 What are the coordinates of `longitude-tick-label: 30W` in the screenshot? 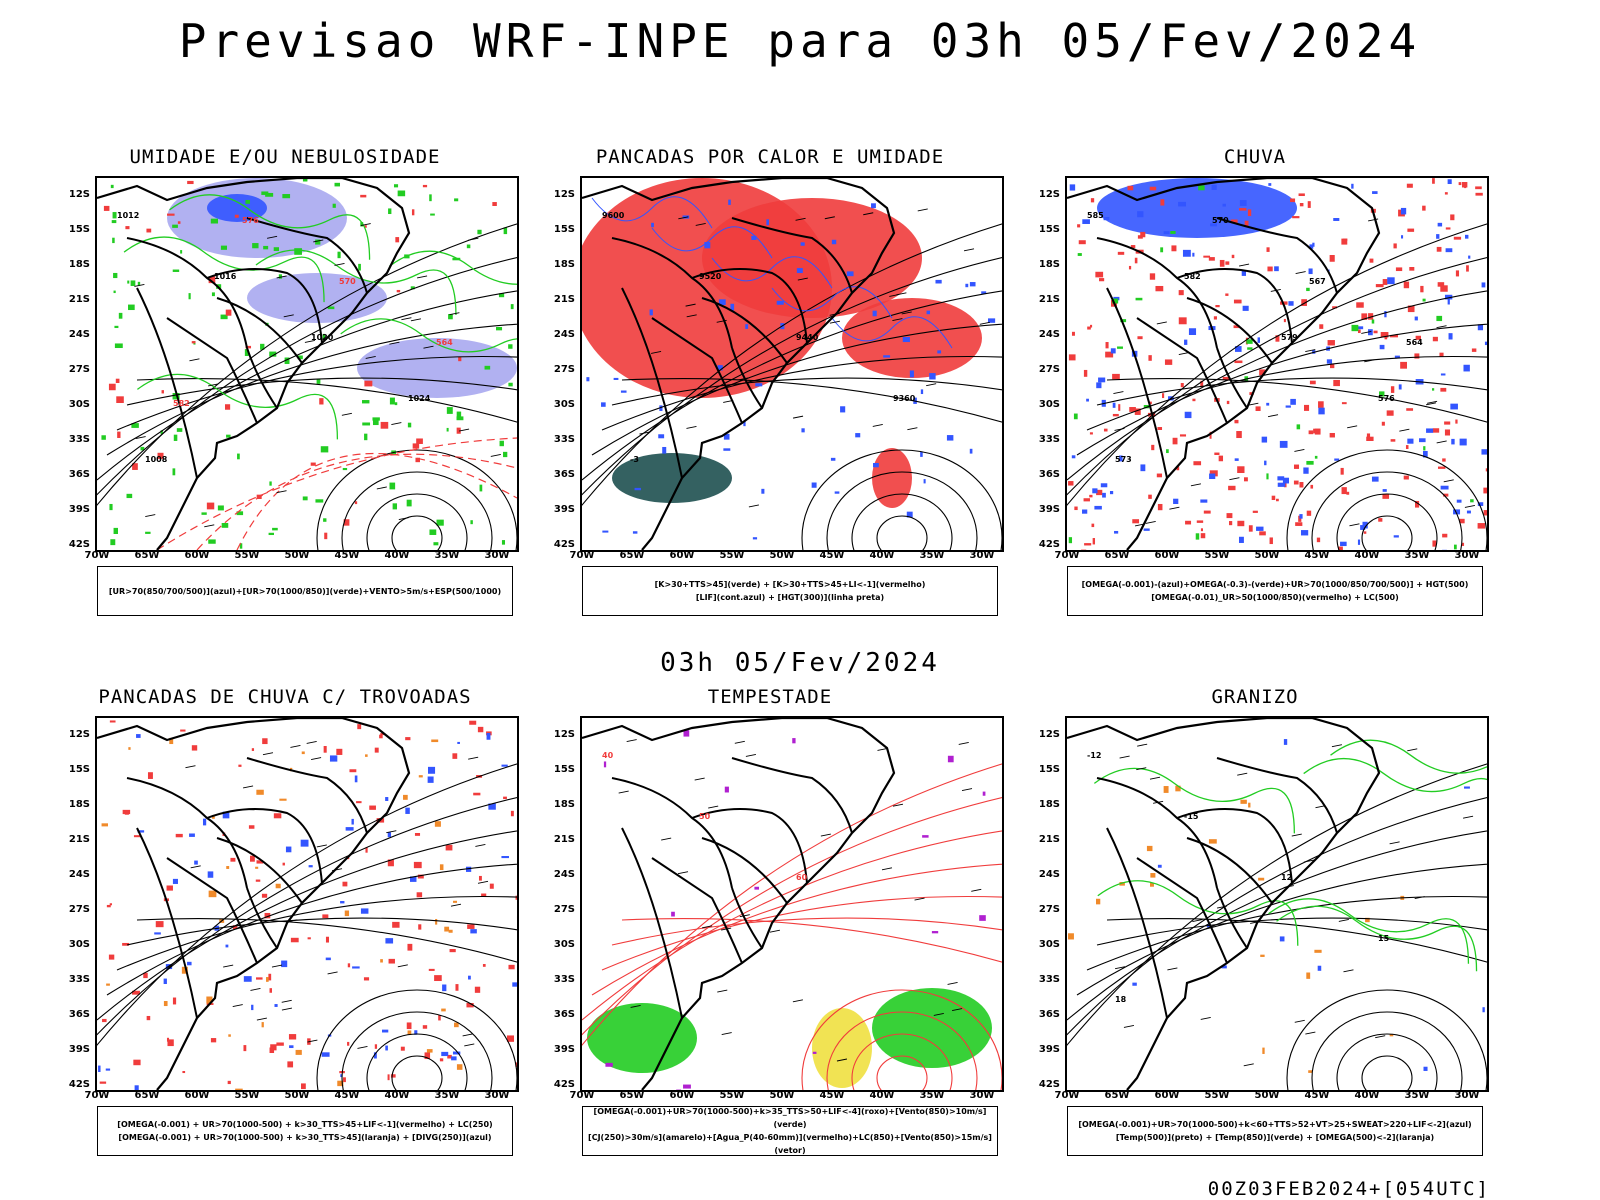 It's located at (497, 1095).